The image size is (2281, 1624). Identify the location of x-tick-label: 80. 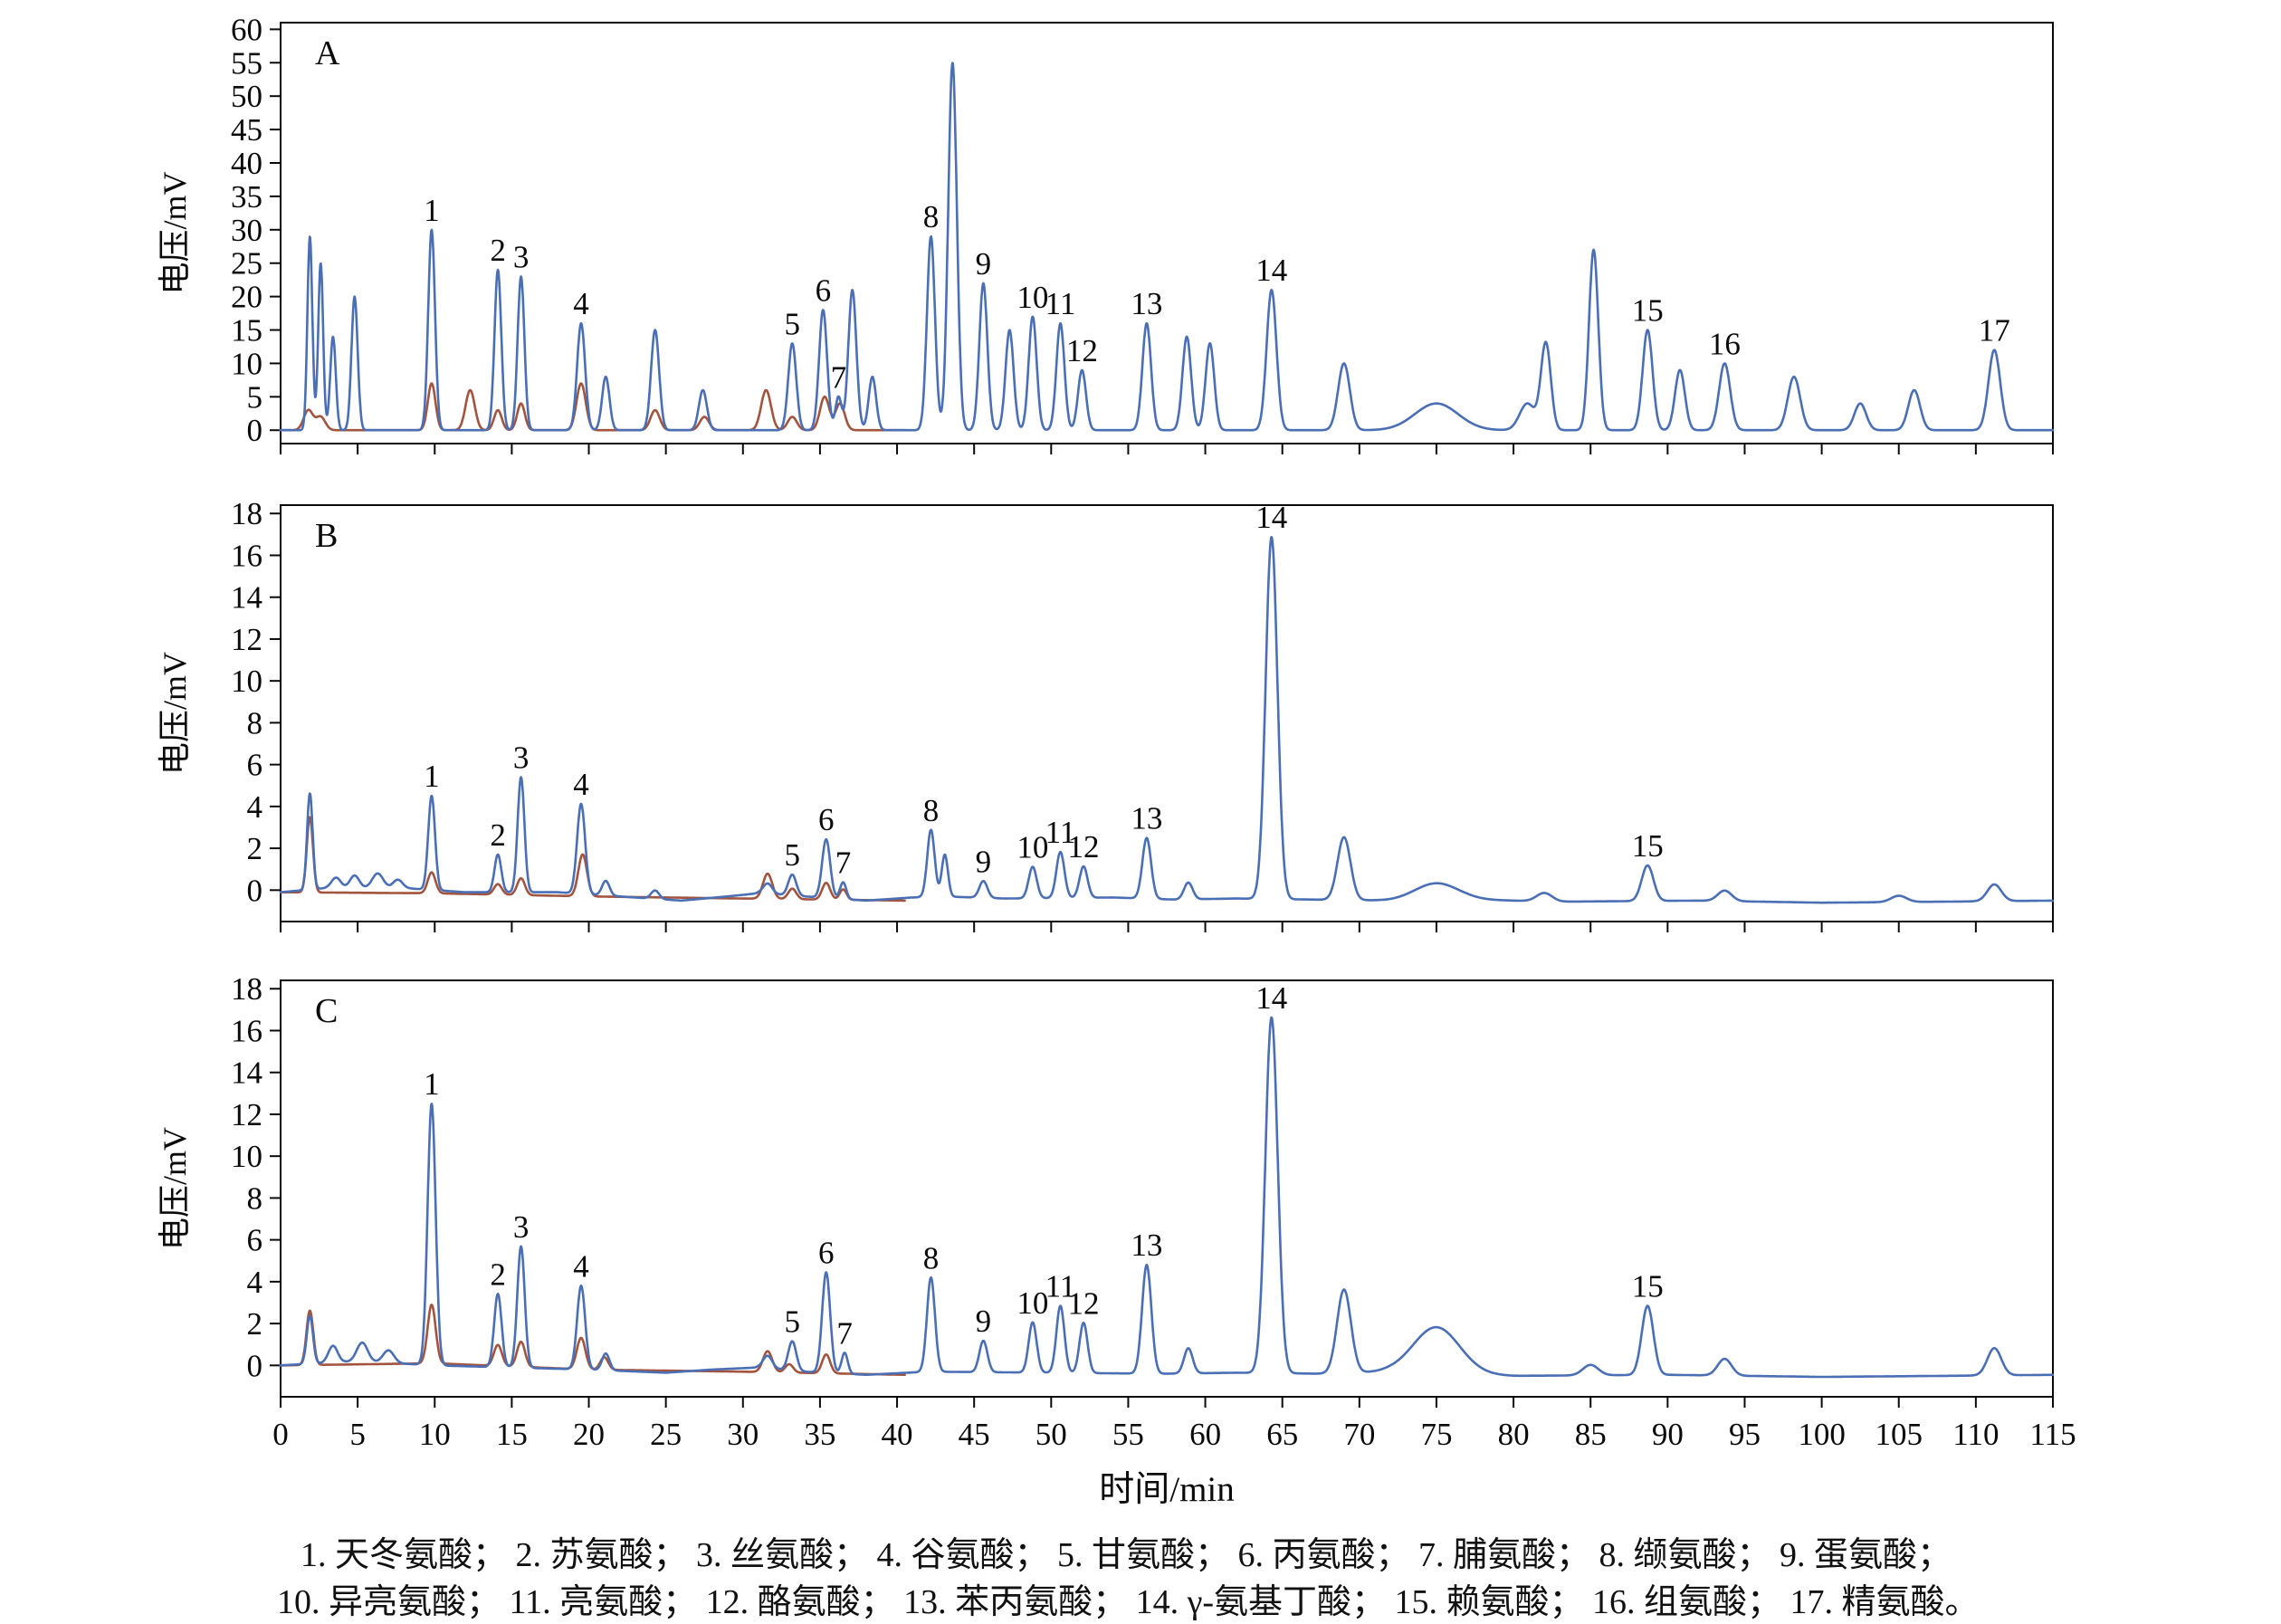
(1514, 1434).